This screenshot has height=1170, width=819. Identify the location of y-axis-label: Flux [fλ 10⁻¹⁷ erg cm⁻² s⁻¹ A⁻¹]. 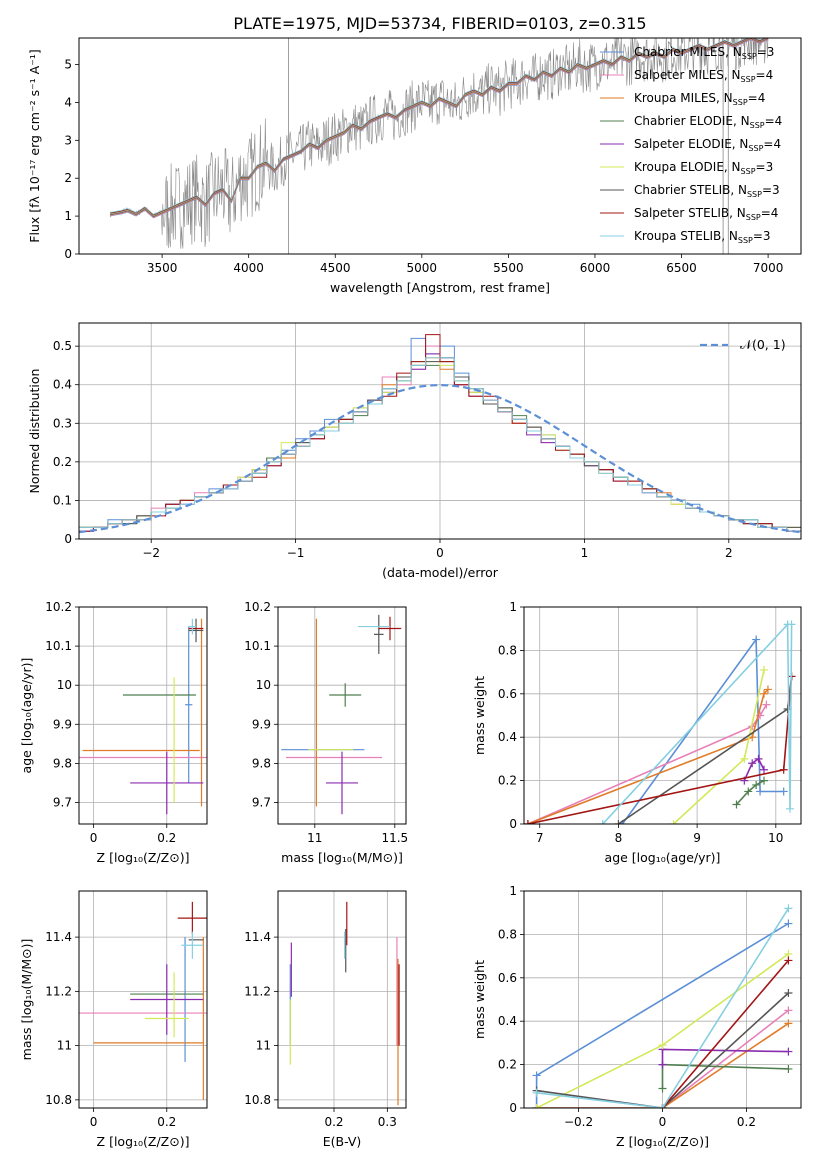
(34, 145).